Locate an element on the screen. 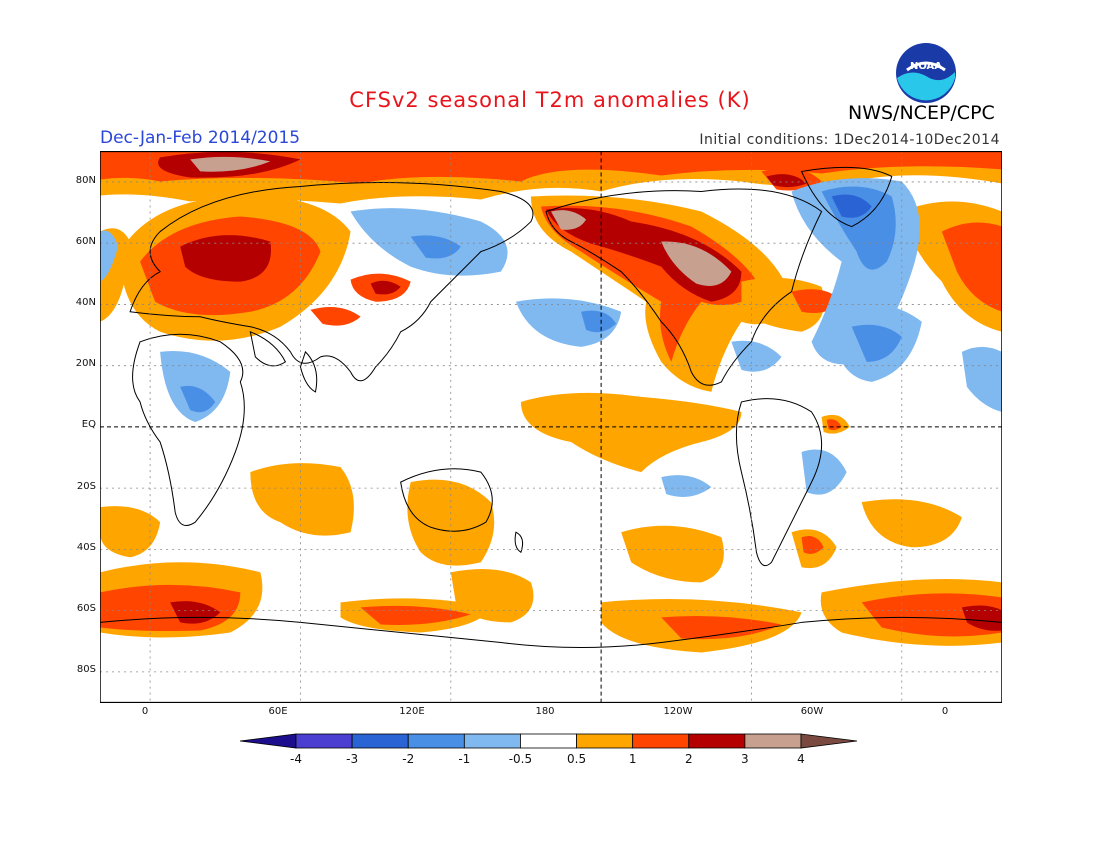  lon-label-120w: 120W is located at coordinates (678, 711).